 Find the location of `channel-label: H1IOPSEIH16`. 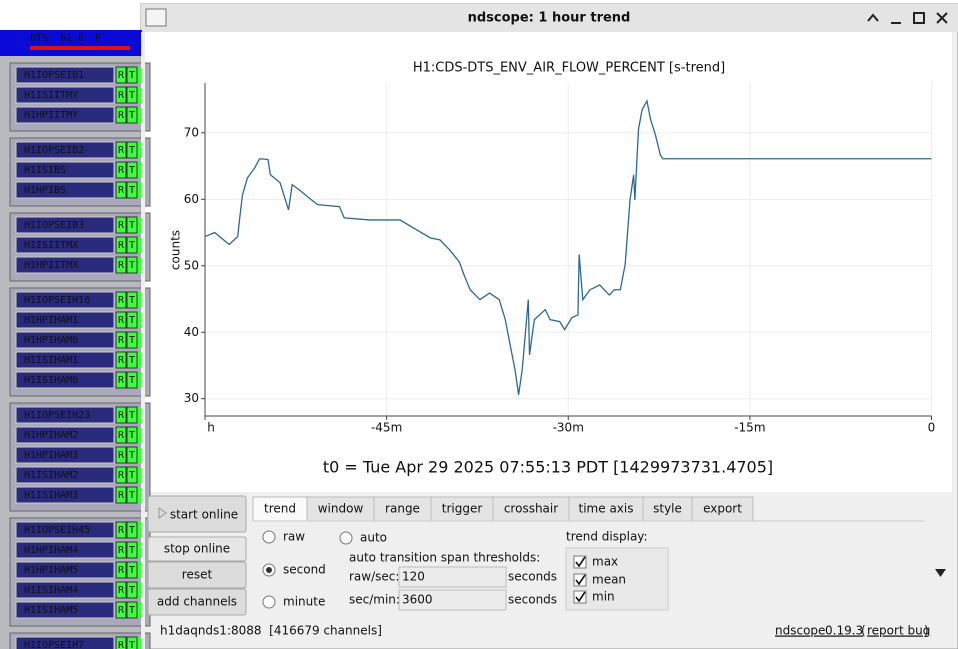

channel-label: H1IOPSEIH16 is located at coordinates (57, 300).